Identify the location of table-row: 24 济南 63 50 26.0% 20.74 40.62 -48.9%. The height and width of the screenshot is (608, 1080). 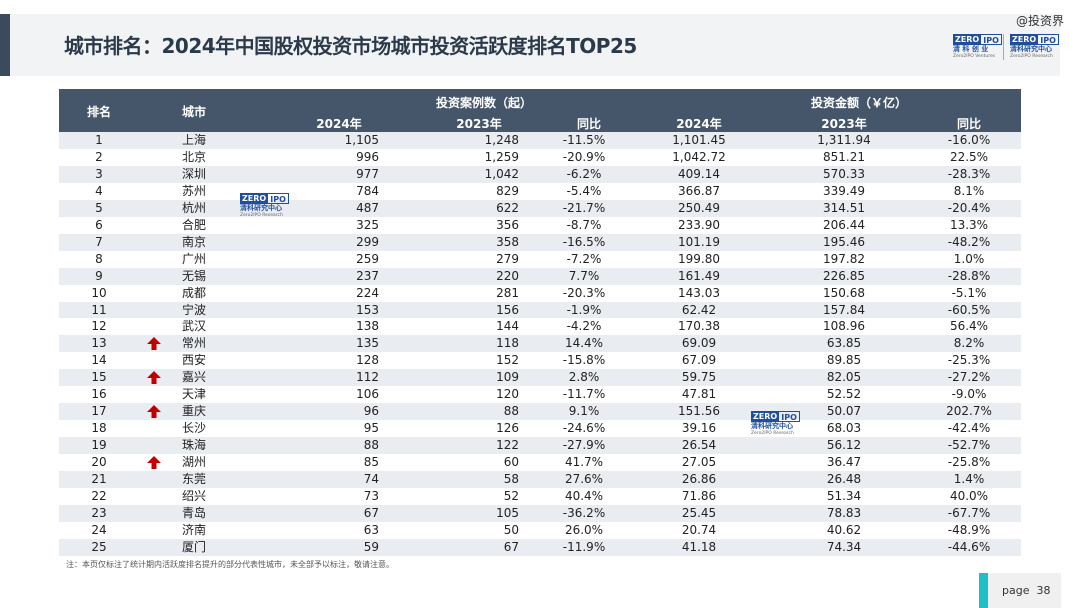
(540, 530).